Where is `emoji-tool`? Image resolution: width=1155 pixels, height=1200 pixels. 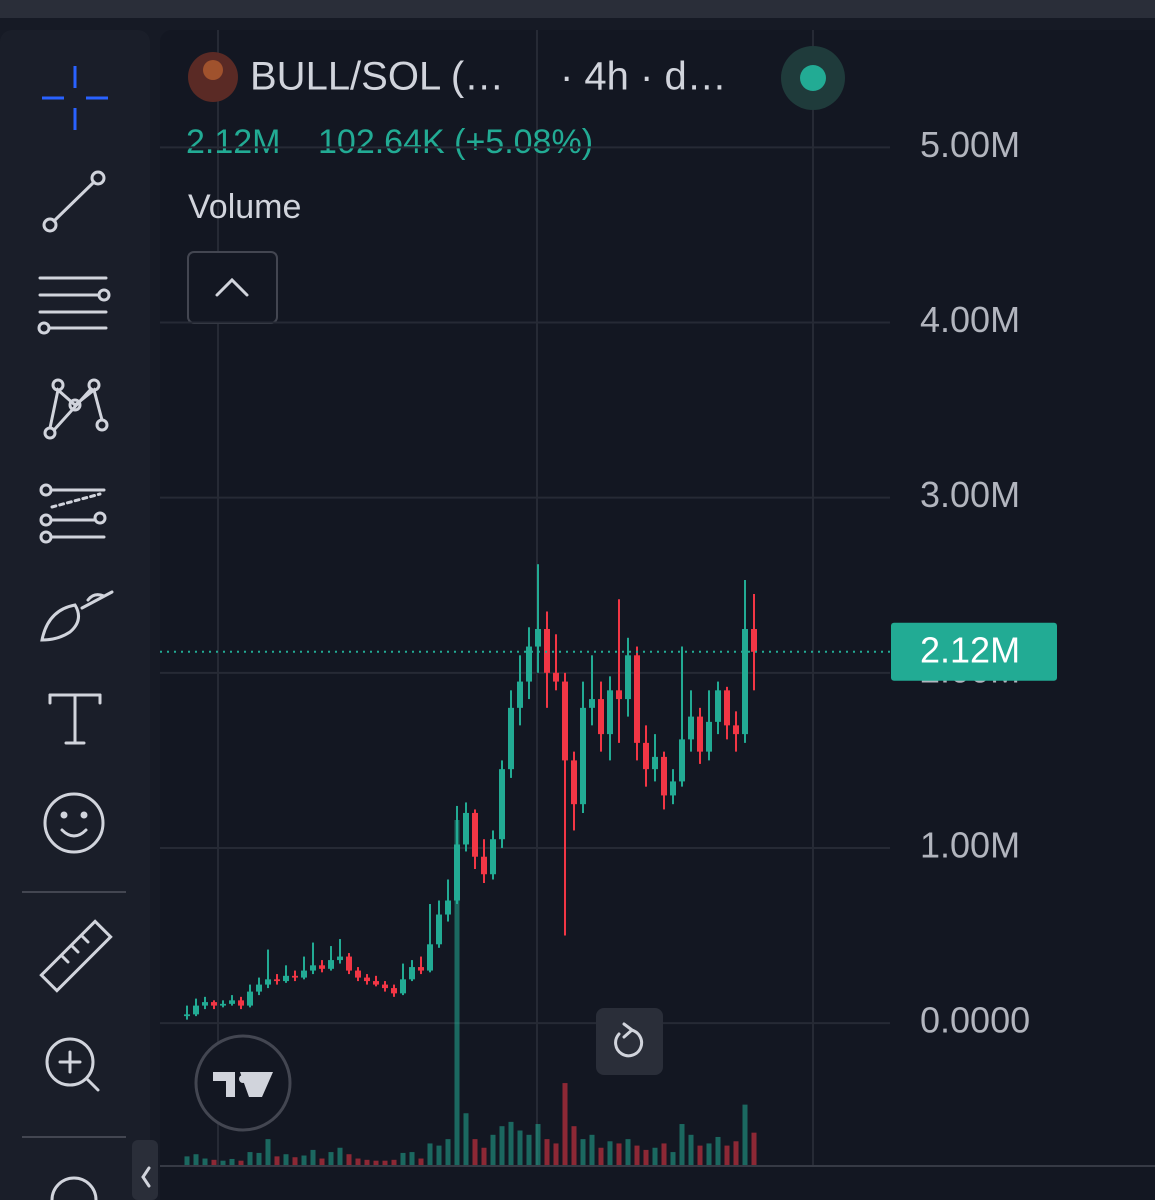 emoji-tool is located at coordinates (74, 823).